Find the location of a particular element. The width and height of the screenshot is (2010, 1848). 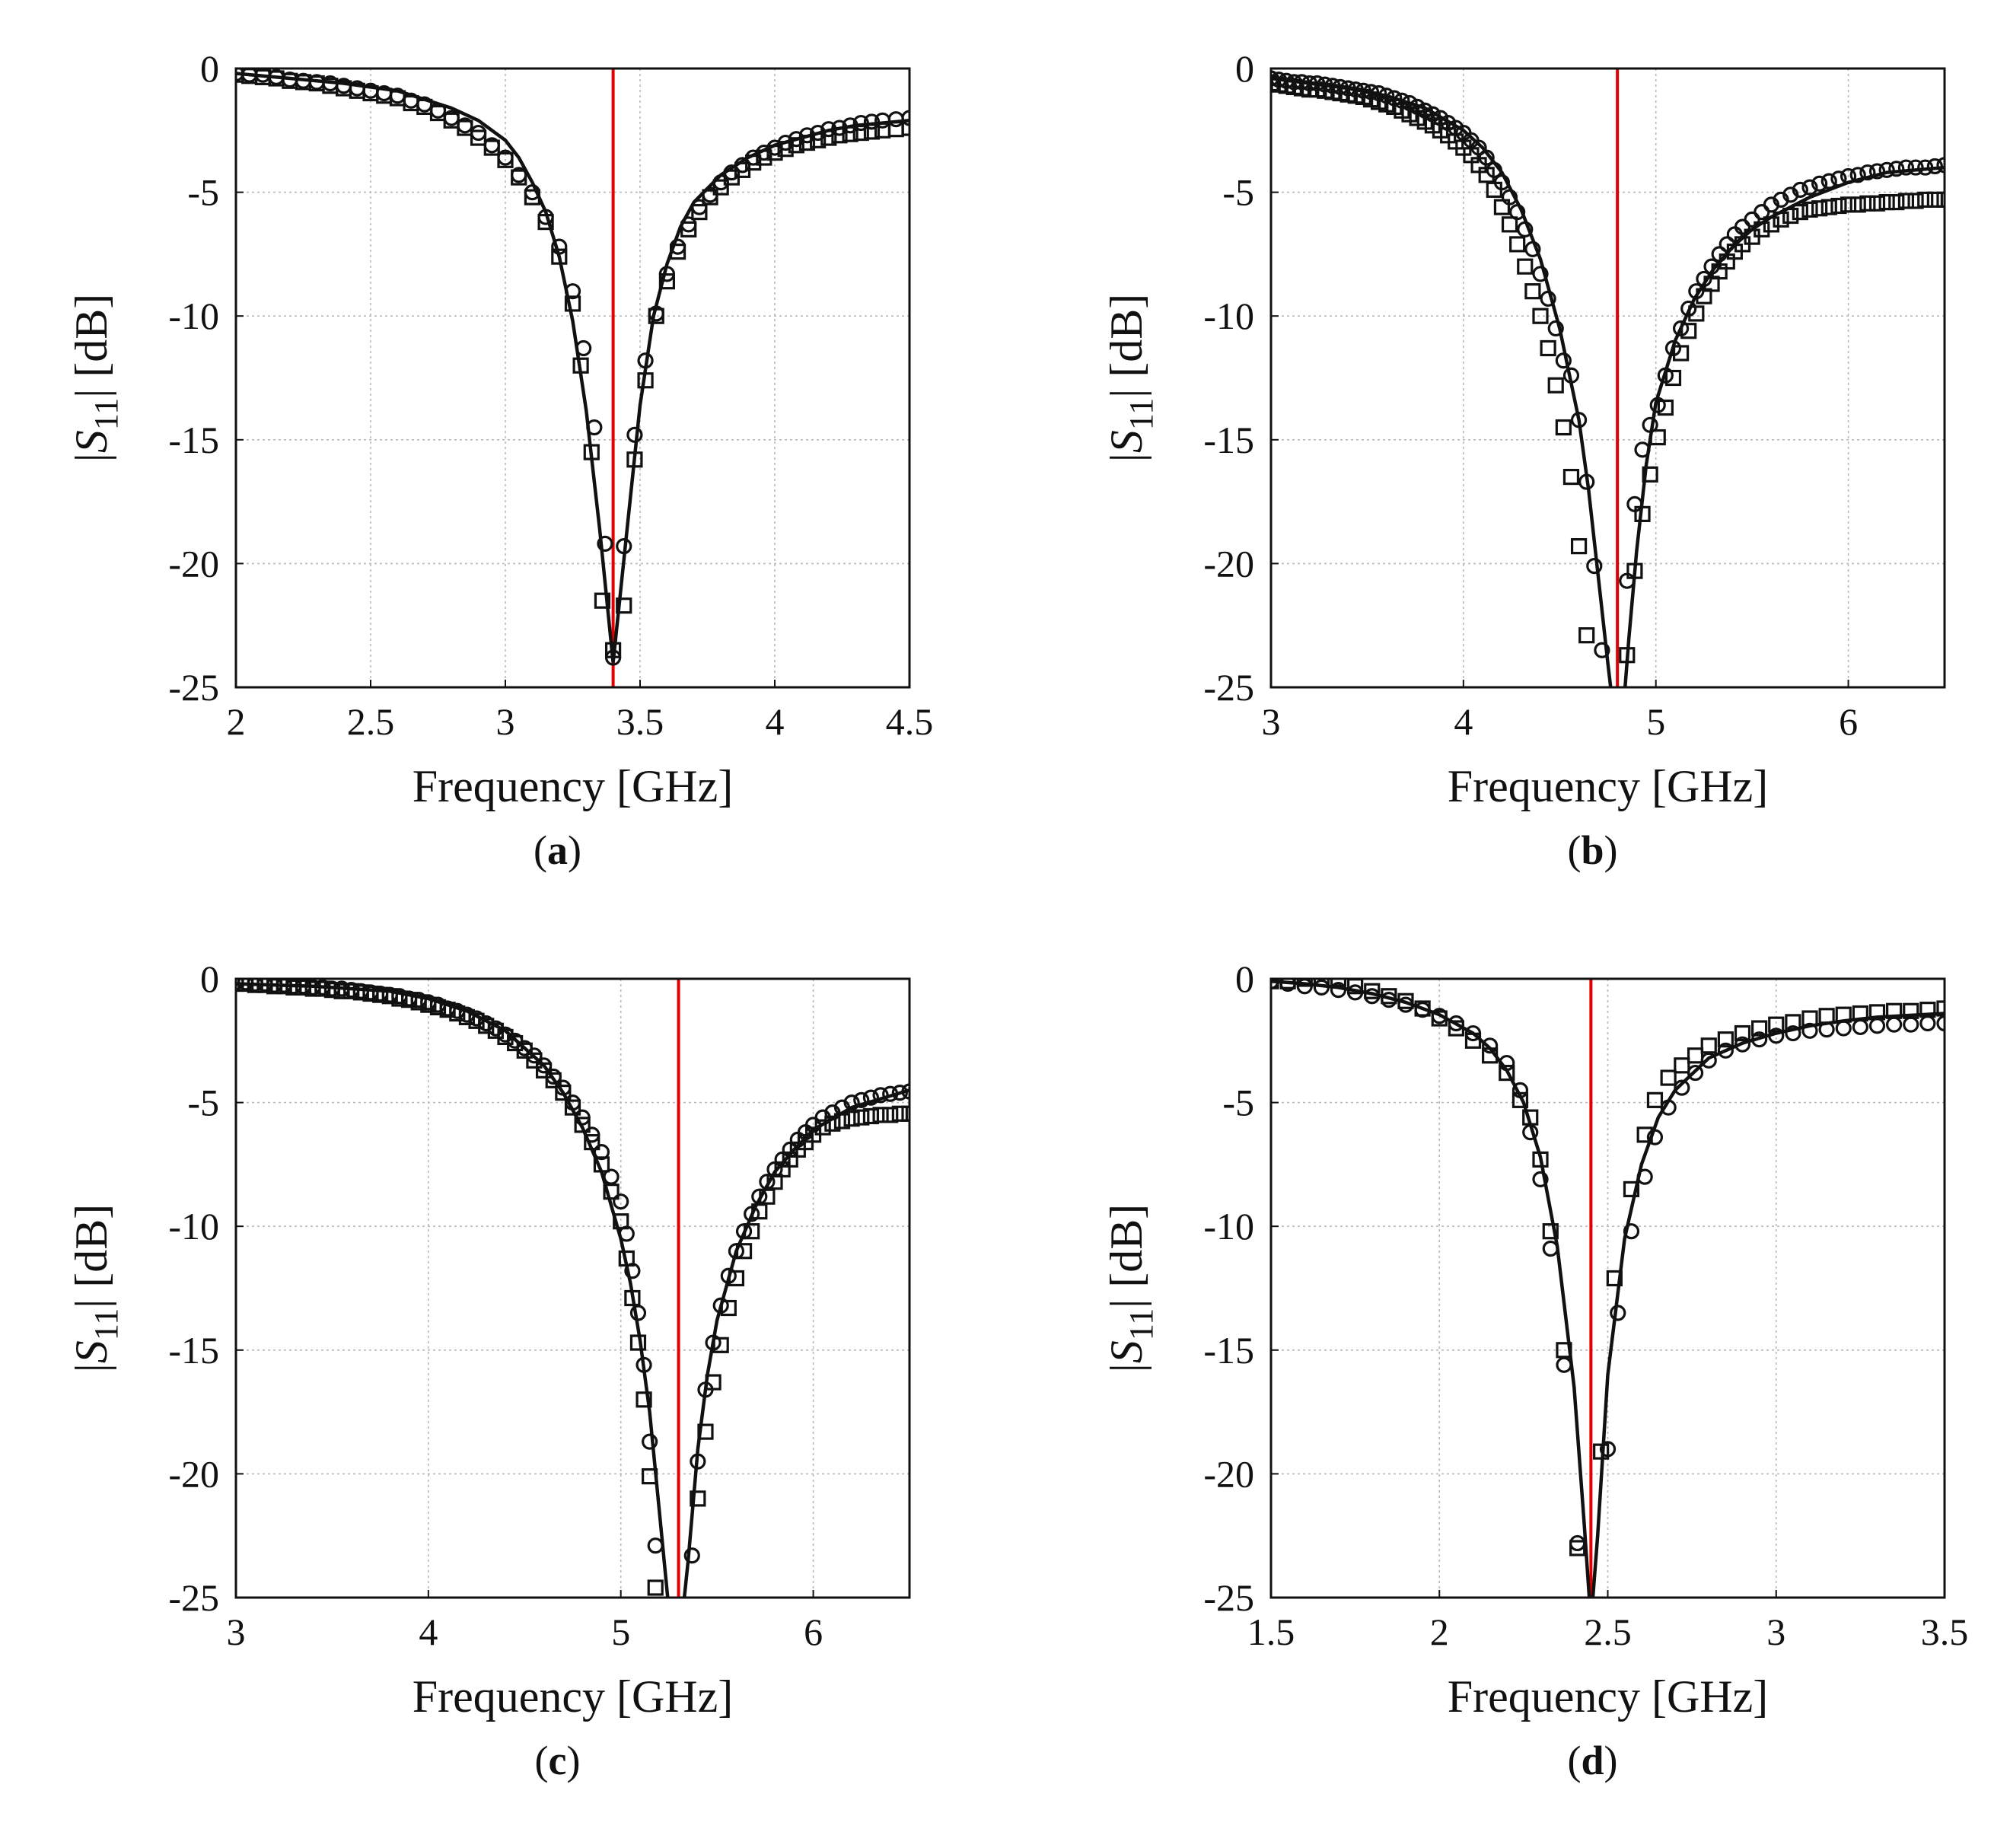

panel-b-caption-letter: b is located at coordinates (1592, 850).